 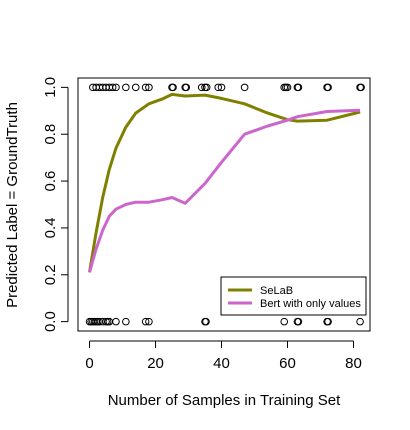 What do you see at coordinates (89, 363) in the screenshot?
I see `x-tick-label: 0` at bounding box center [89, 363].